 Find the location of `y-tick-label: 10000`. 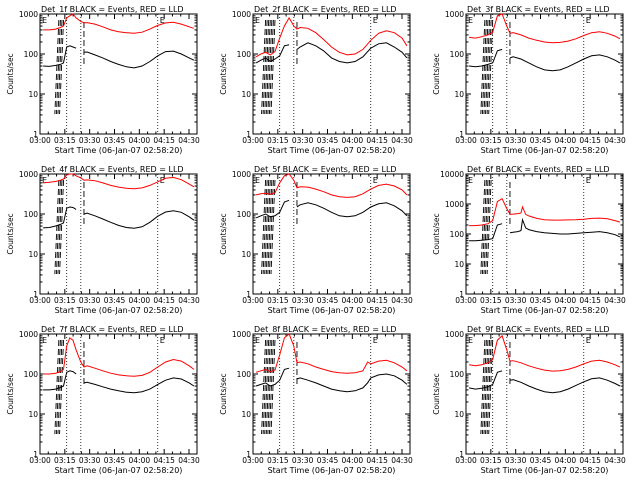

y-tick-label: 10000 is located at coordinates (452, 174).